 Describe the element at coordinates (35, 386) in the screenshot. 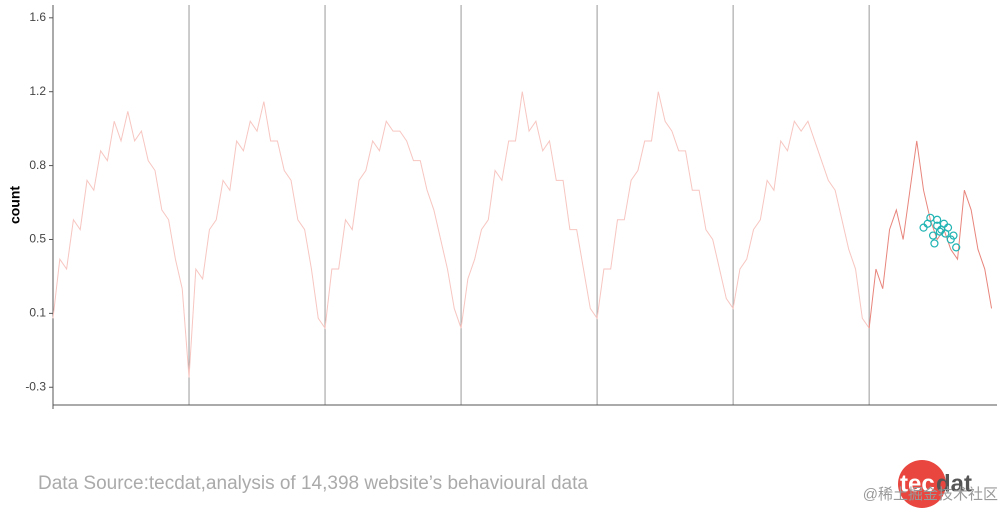

I see `y-tick-label: -0.3` at that location.